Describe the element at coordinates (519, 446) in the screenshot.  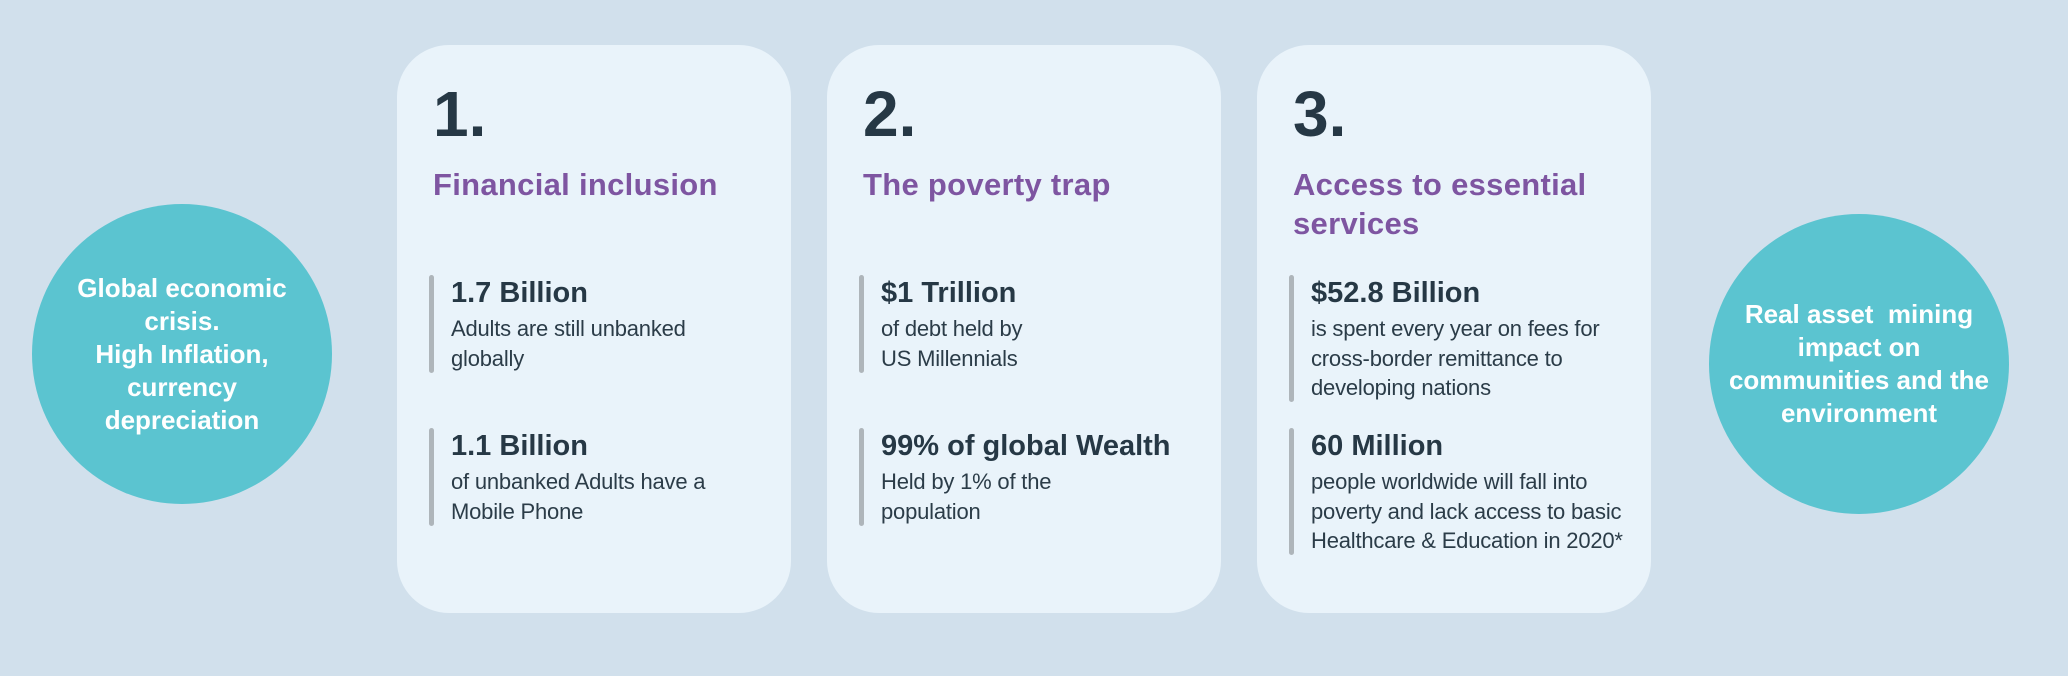
I see `stat-value: 1.1 Billion` at that location.